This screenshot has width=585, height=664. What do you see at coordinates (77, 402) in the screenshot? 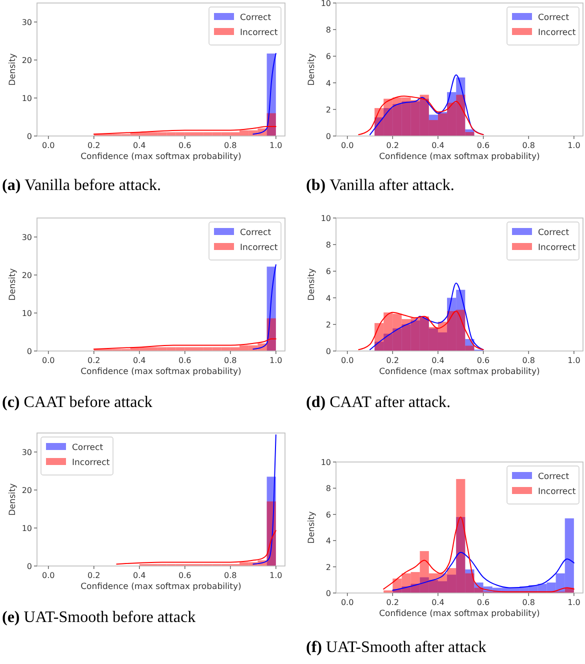
I see `text: (c) CAAT before attack` at bounding box center [77, 402].